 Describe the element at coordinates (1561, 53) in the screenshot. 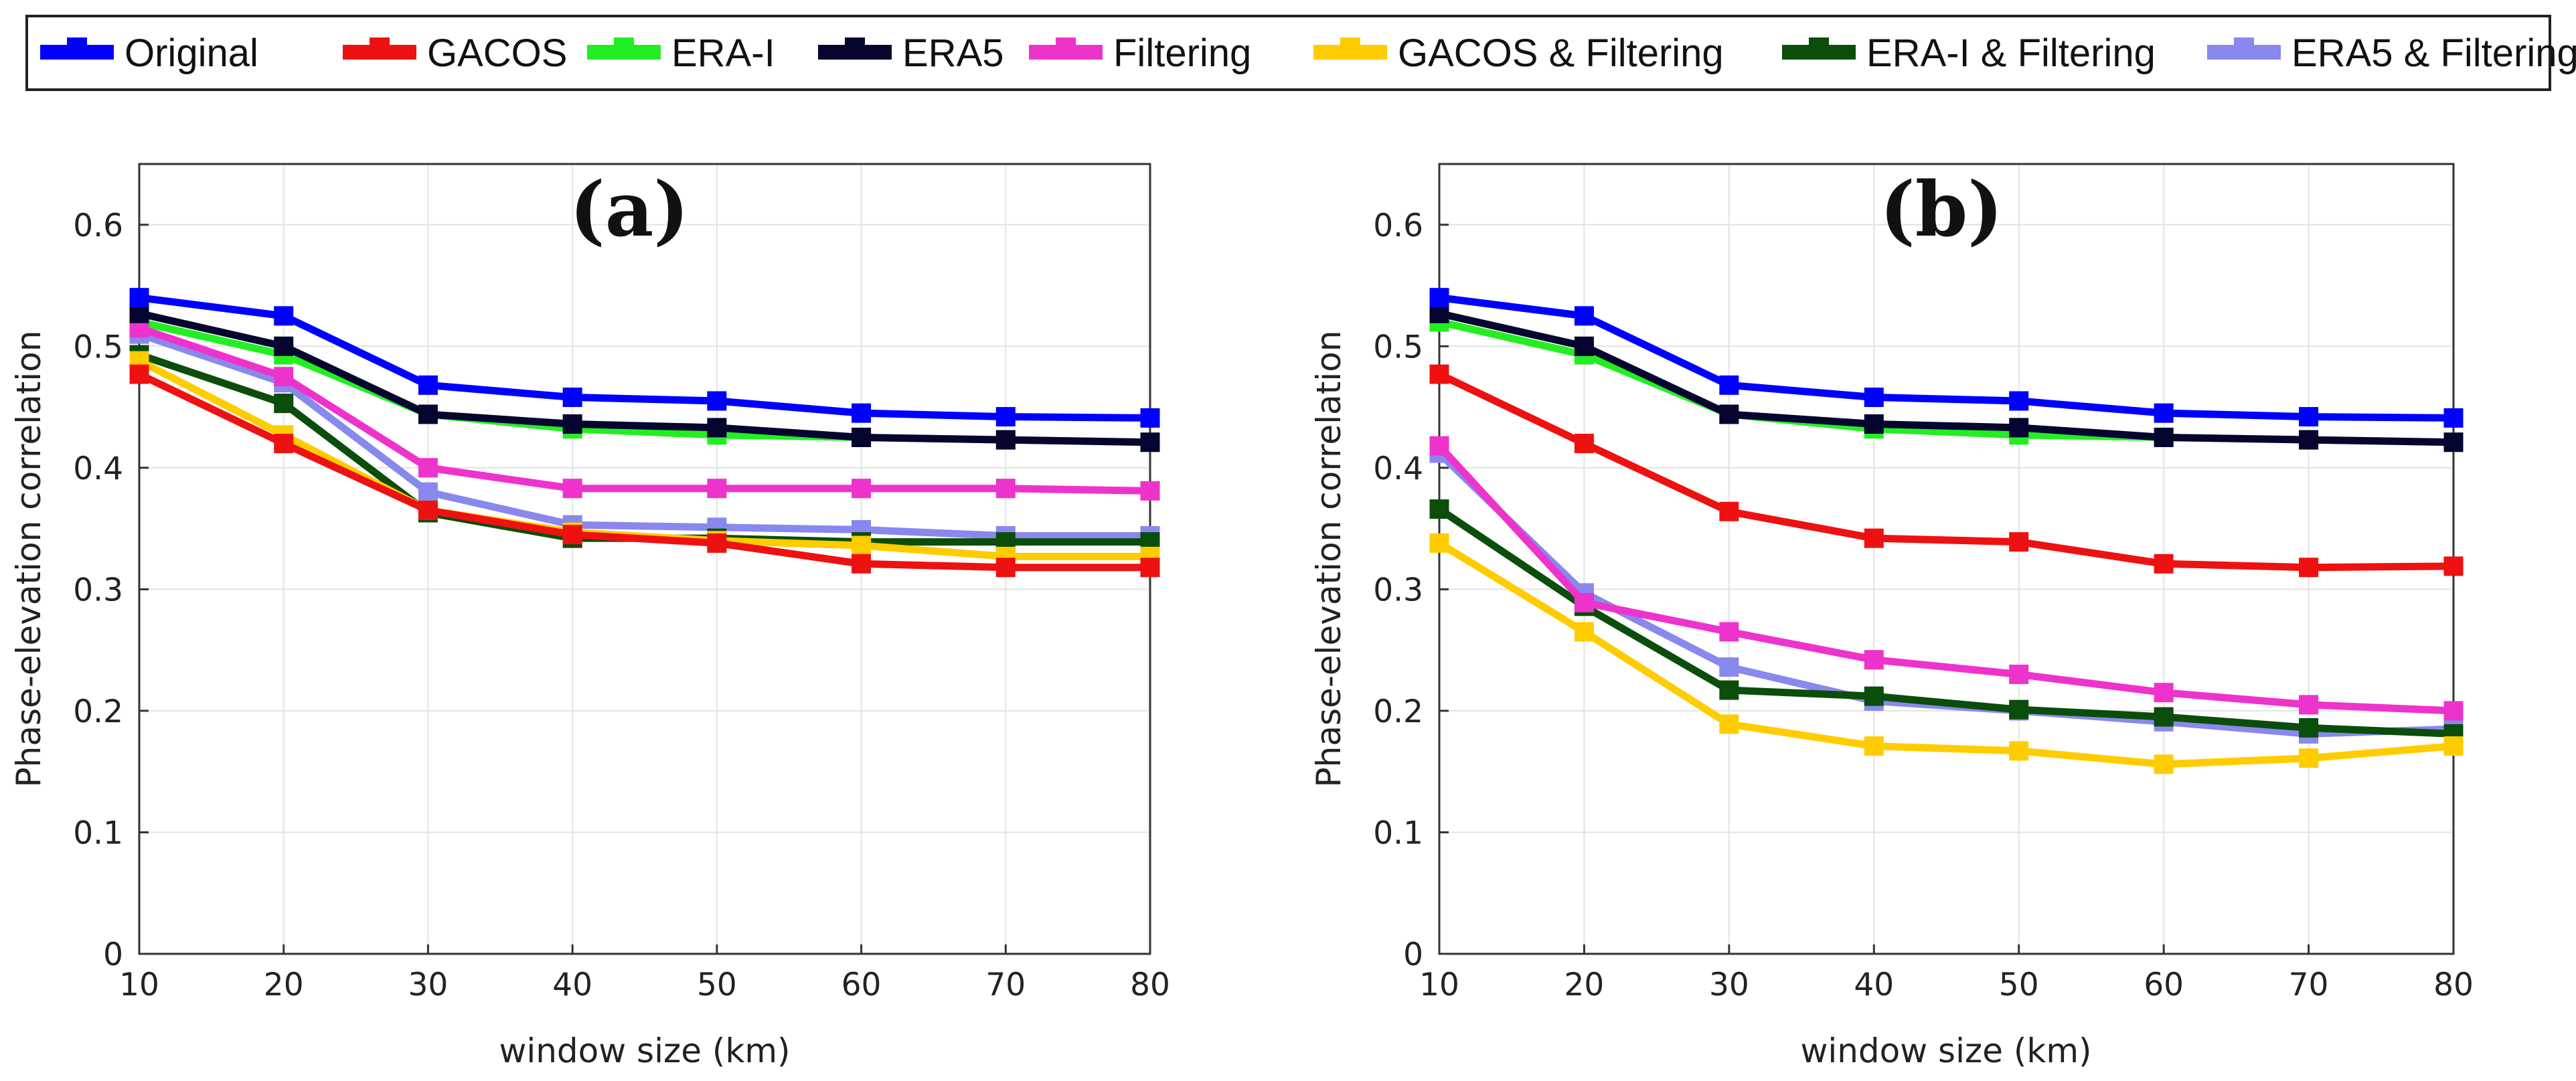

I see `legend-label: GACOS & Filtering` at that location.